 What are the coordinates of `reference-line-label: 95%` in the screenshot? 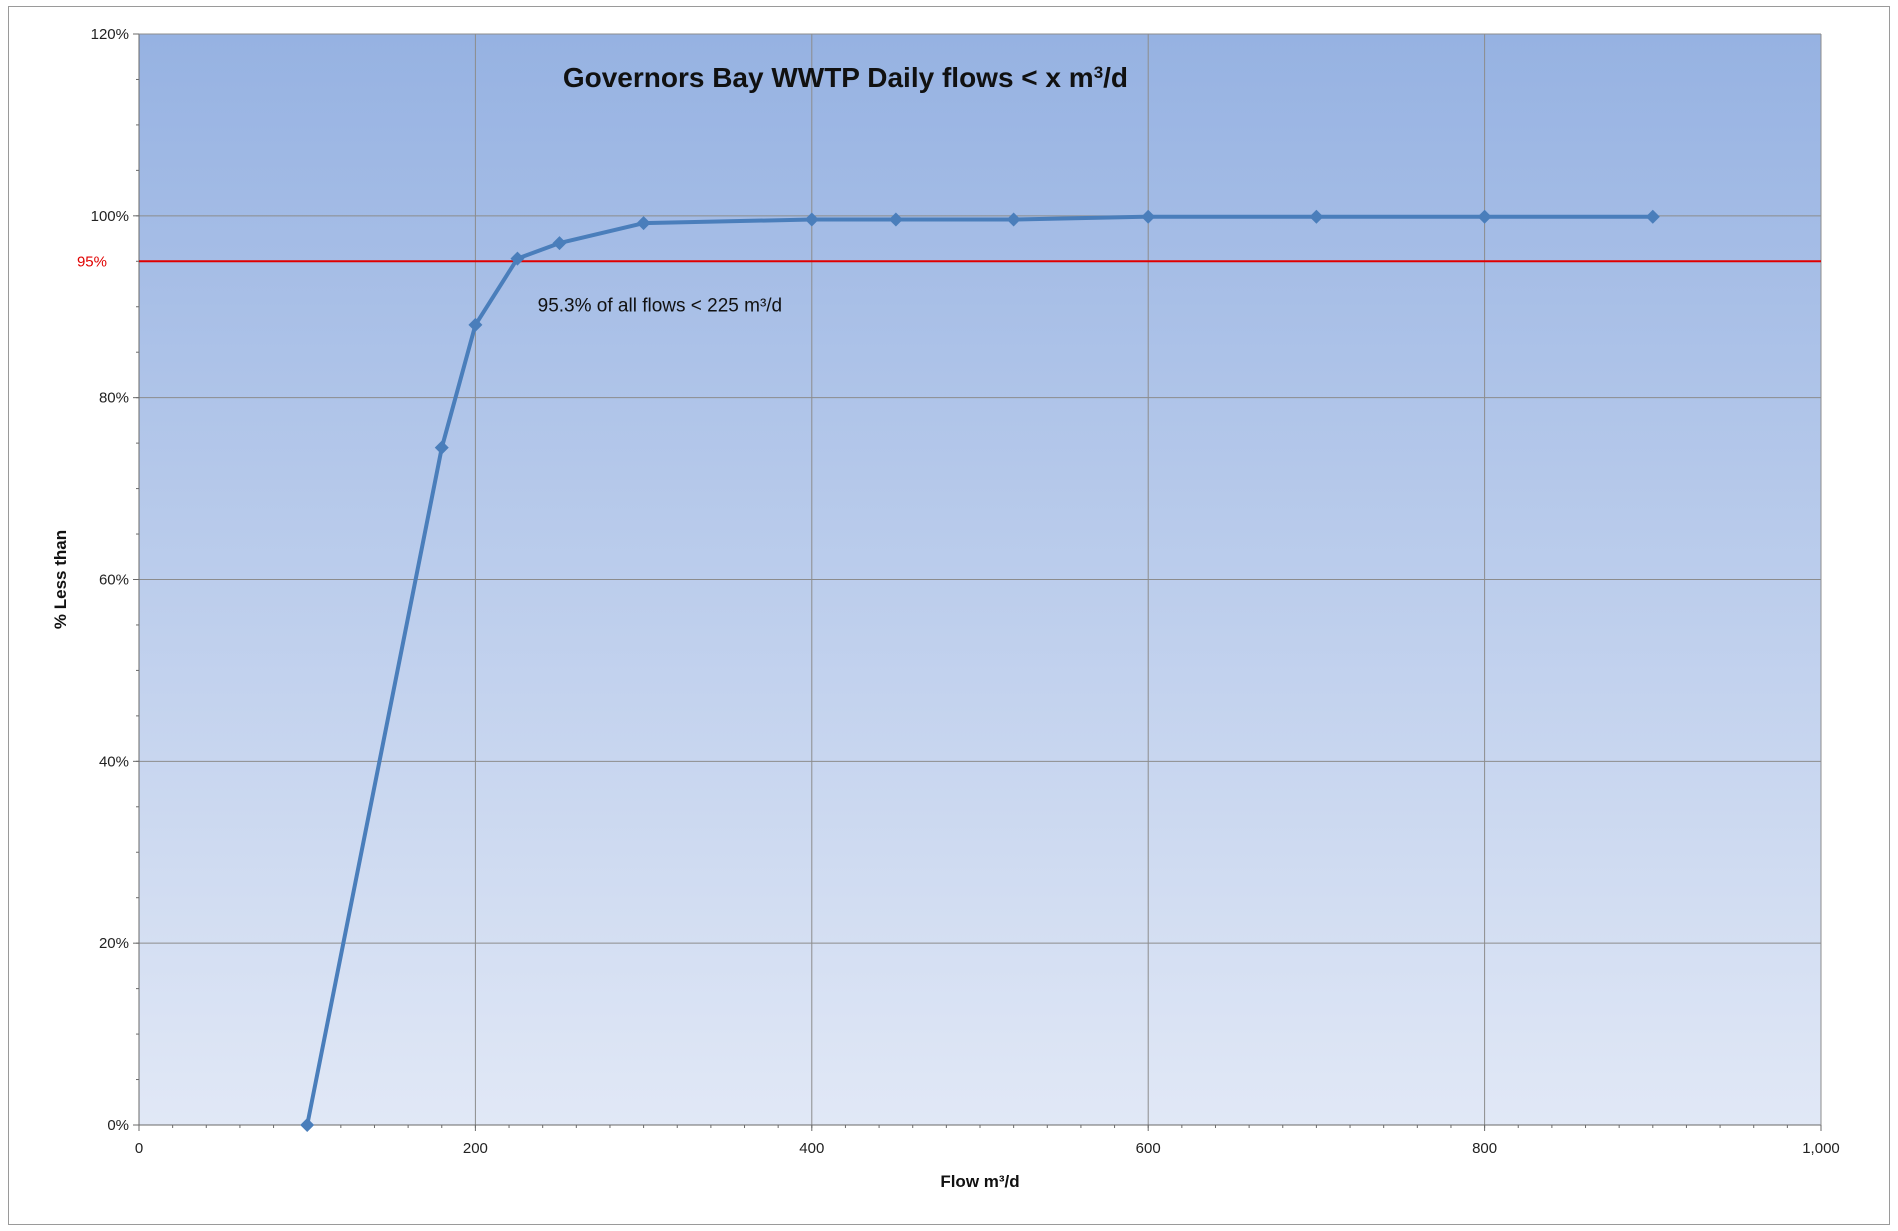 It's located at (92, 261).